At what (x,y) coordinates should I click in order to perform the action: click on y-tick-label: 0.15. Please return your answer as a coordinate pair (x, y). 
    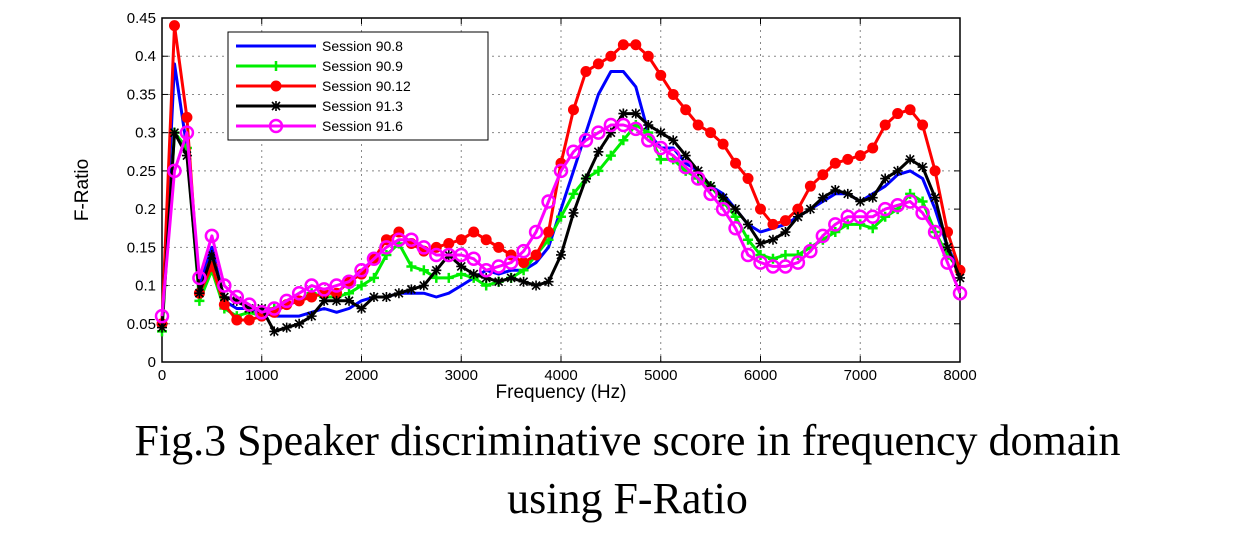
    Looking at the image, I should click on (141, 247).